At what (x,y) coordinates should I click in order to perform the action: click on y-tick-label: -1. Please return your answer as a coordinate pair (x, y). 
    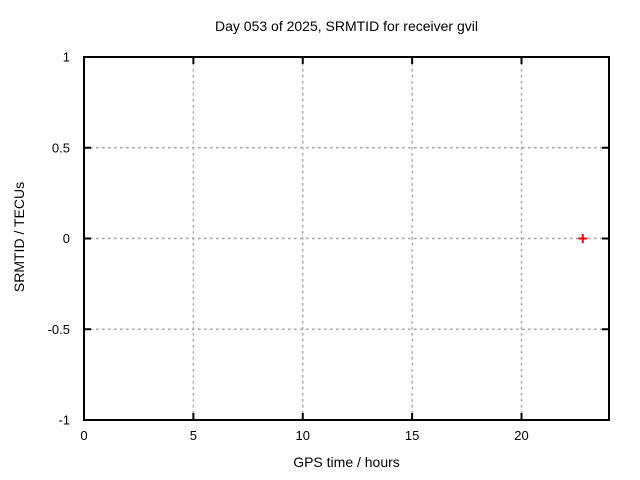
    Looking at the image, I should click on (64, 420).